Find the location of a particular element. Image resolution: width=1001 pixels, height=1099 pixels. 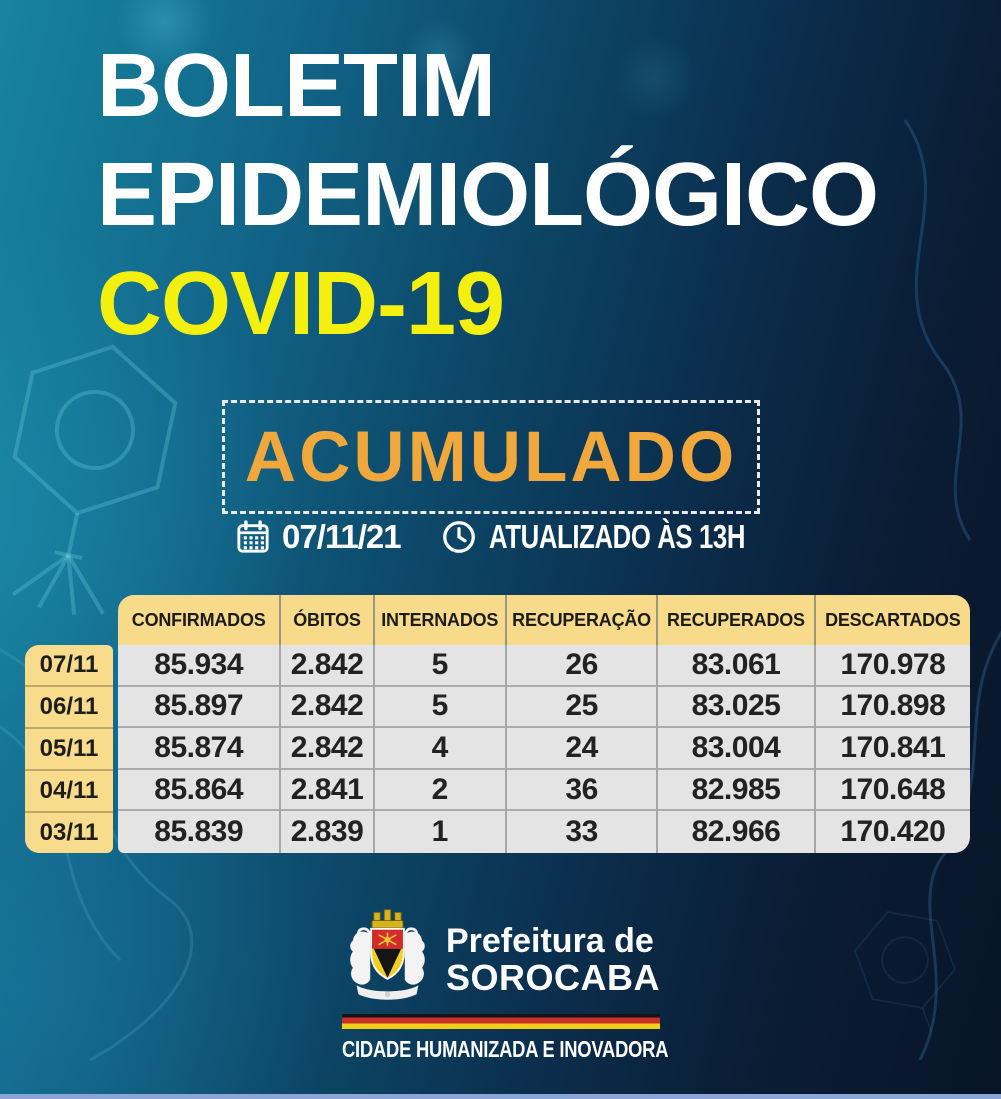

table-cell: 24 is located at coordinates (582, 749).